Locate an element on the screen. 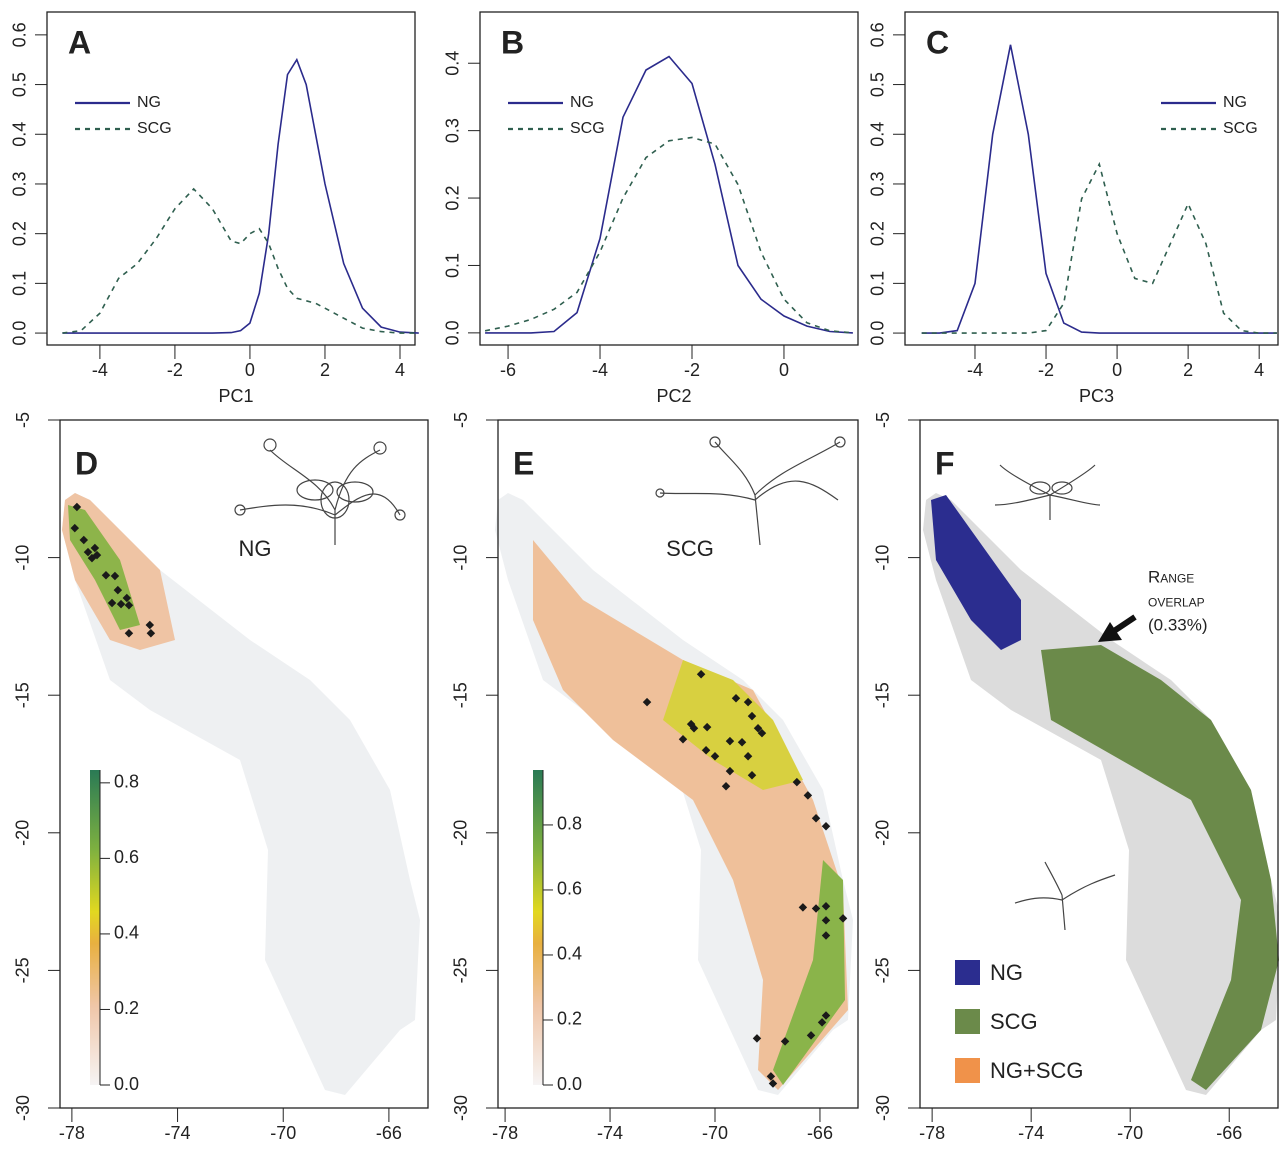 The height and width of the screenshot is (1162, 1279). colorbar-tick-label: 0.6 is located at coordinates (569, 889).